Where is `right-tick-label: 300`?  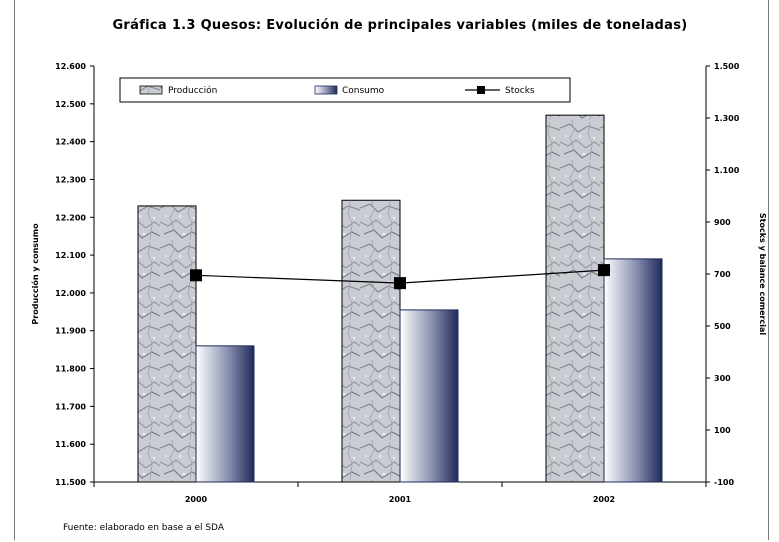
right-tick-label: 300 is located at coordinates (722, 378).